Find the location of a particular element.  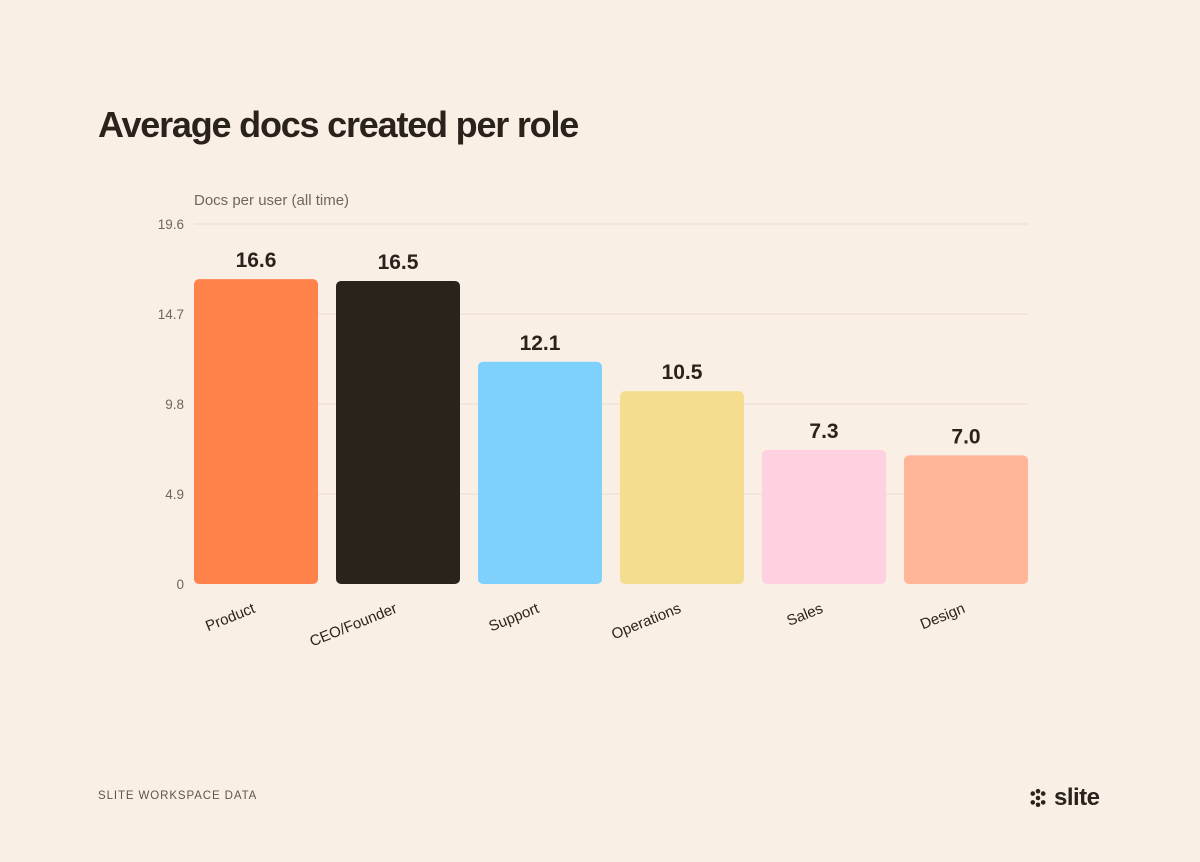

slite-logo: slite is located at coordinates (1064, 798).